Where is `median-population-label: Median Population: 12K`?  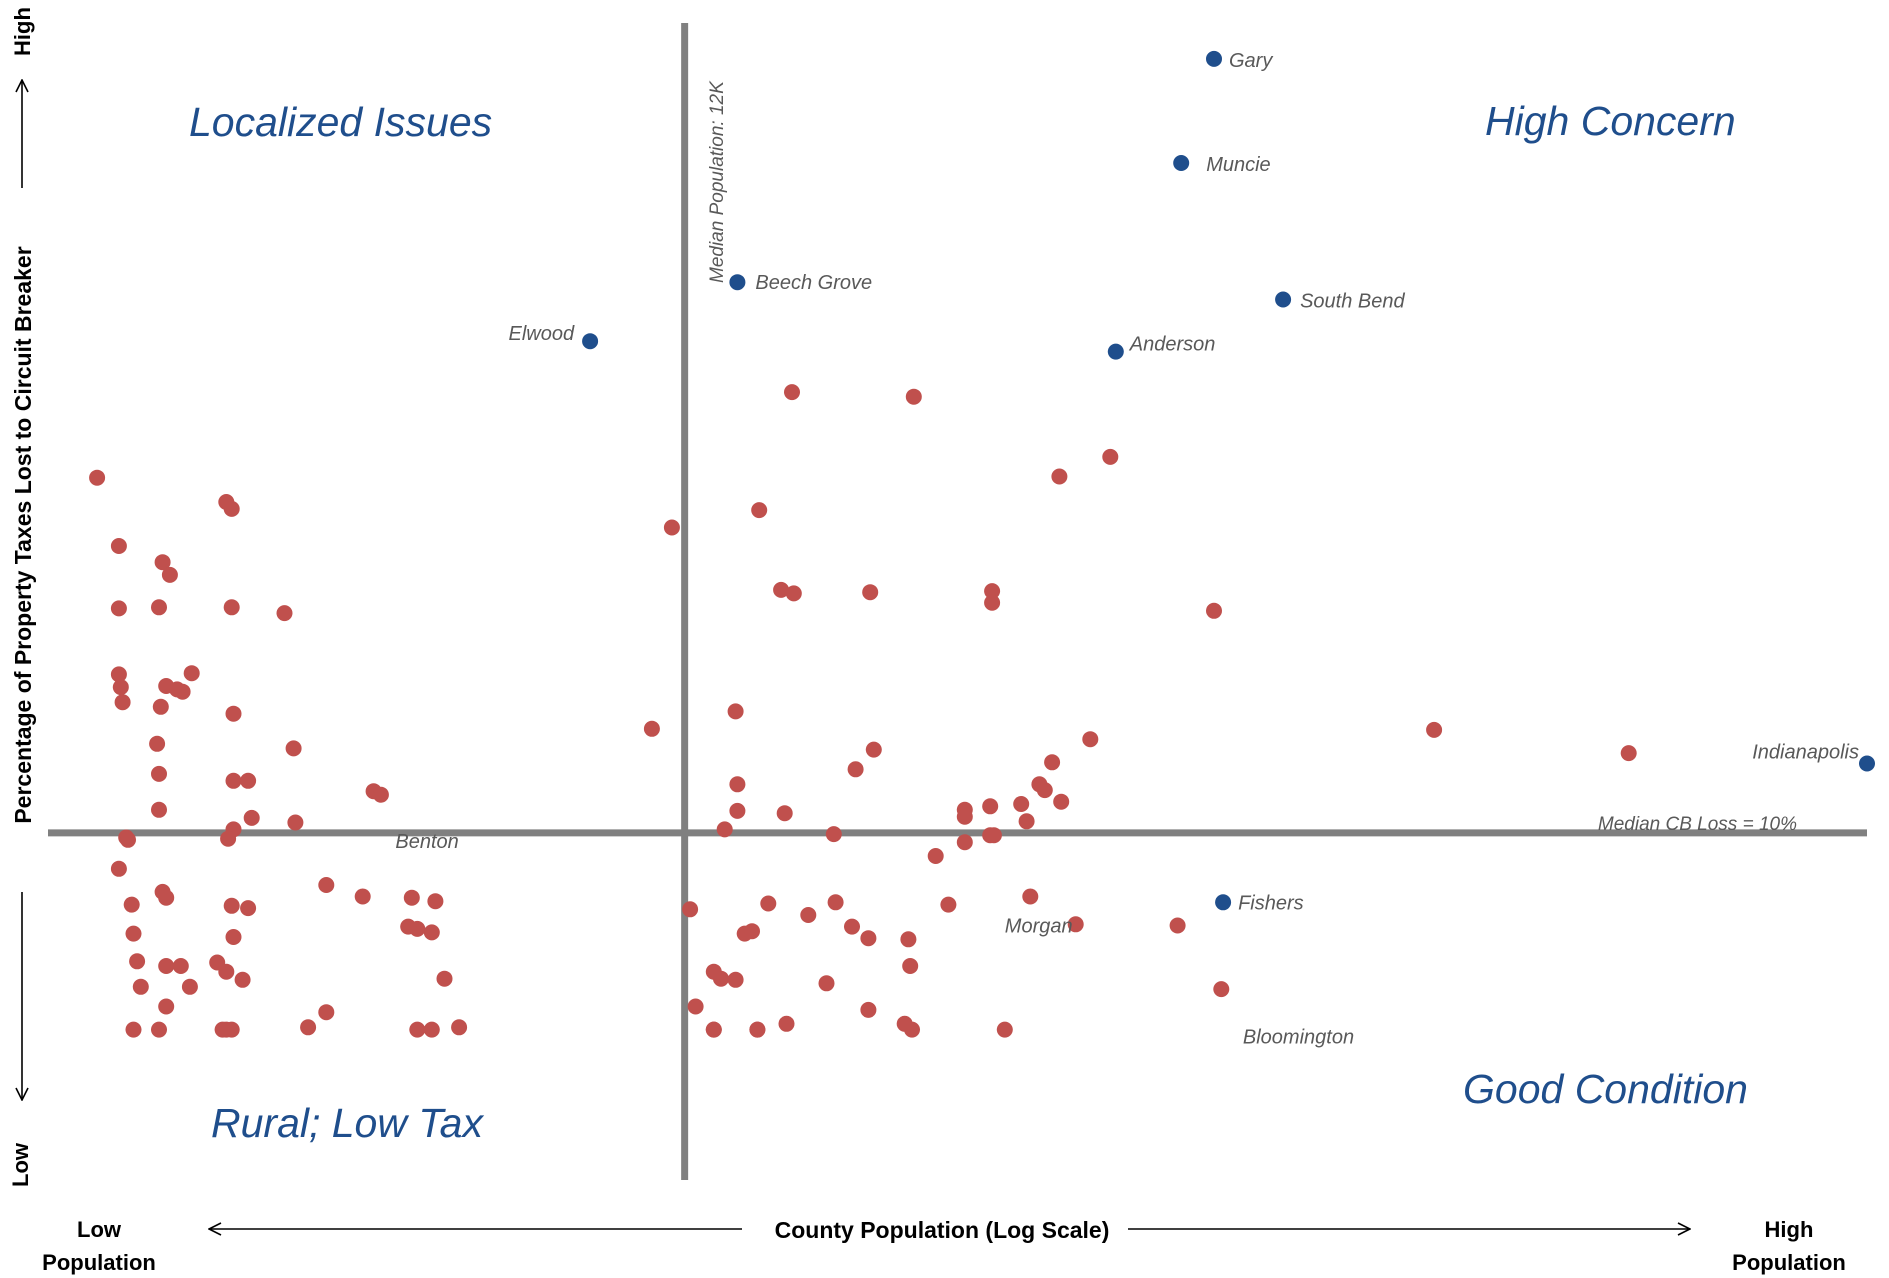 median-population-label: Median Population: 12K is located at coordinates (717, 181).